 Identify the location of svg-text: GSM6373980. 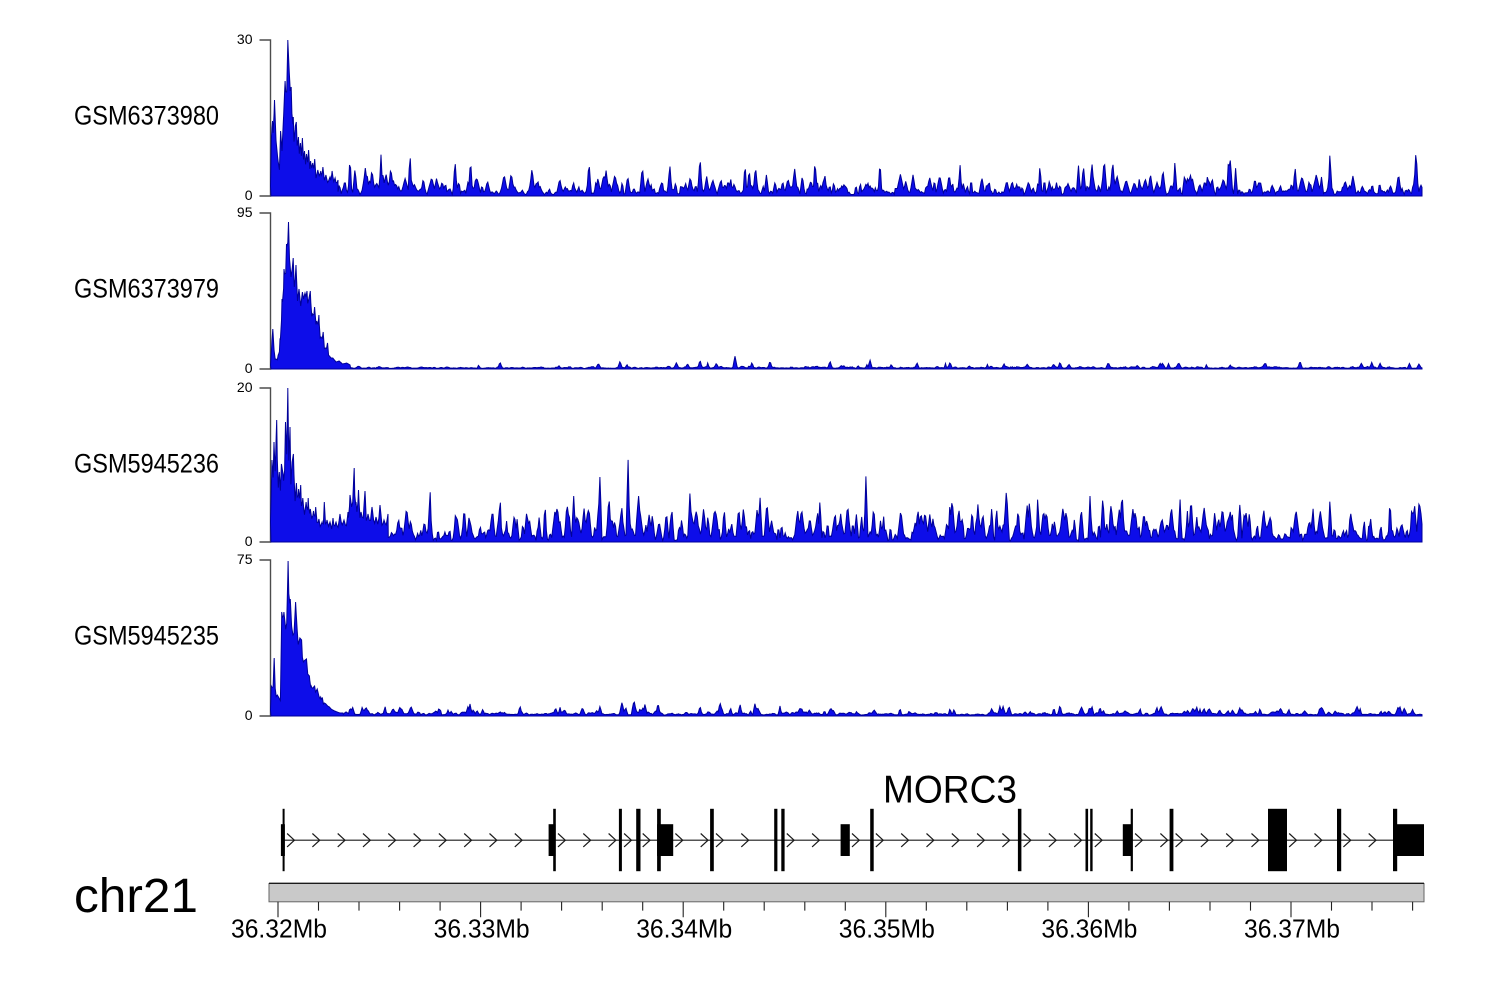
(146, 116).